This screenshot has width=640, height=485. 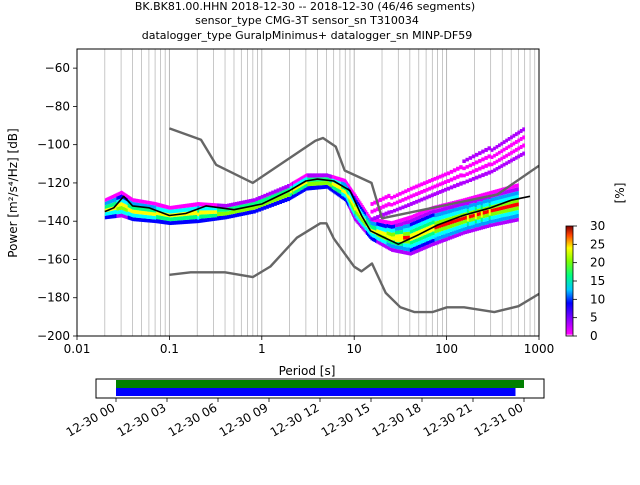 What do you see at coordinates (594, 336) in the screenshot?
I see `colorbar-tick-label: 0` at bounding box center [594, 336].